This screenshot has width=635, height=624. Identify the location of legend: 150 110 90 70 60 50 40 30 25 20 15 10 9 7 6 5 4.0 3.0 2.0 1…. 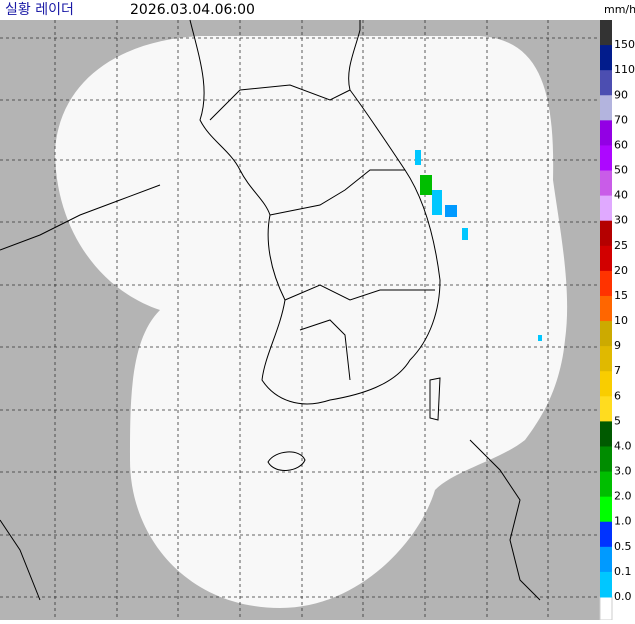
(617, 320).